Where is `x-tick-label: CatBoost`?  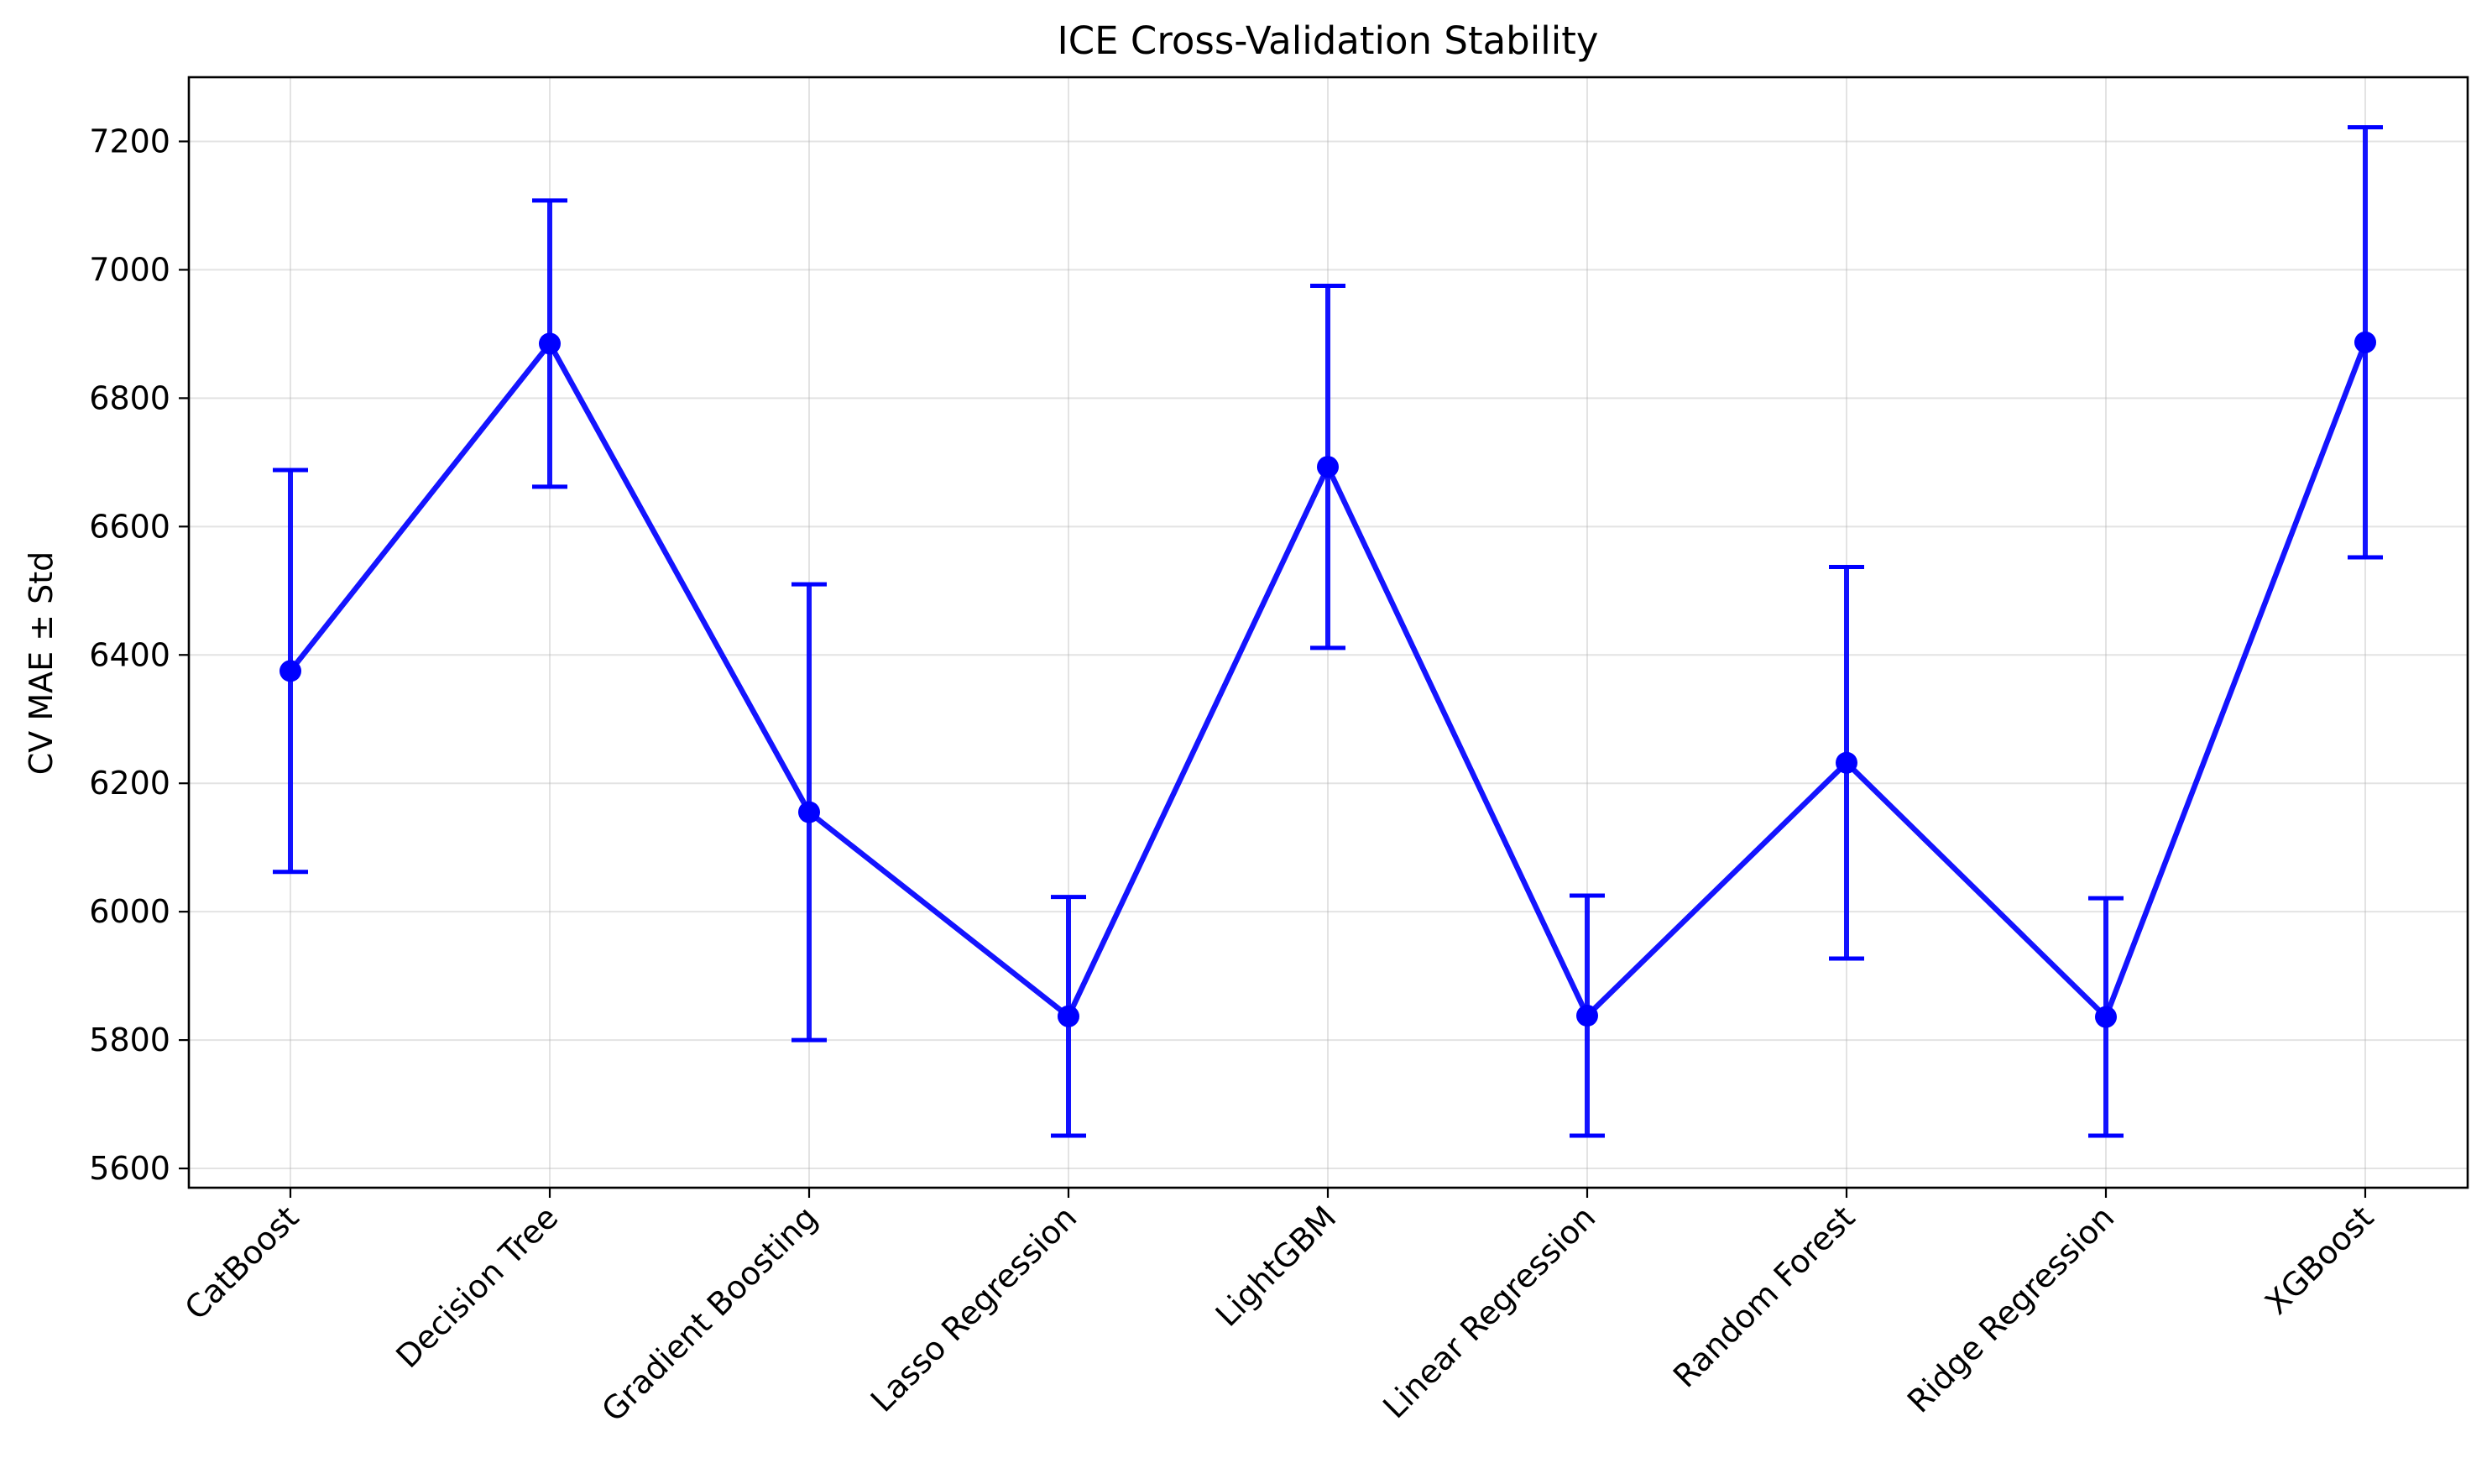 x-tick-label: CatBoost is located at coordinates (242, 1263).